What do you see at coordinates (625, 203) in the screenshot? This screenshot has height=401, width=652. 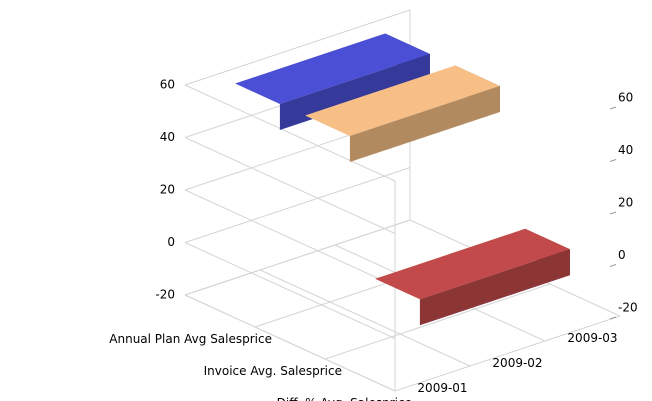 I see `y2-tick-label: 20` at bounding box center [625, 203].